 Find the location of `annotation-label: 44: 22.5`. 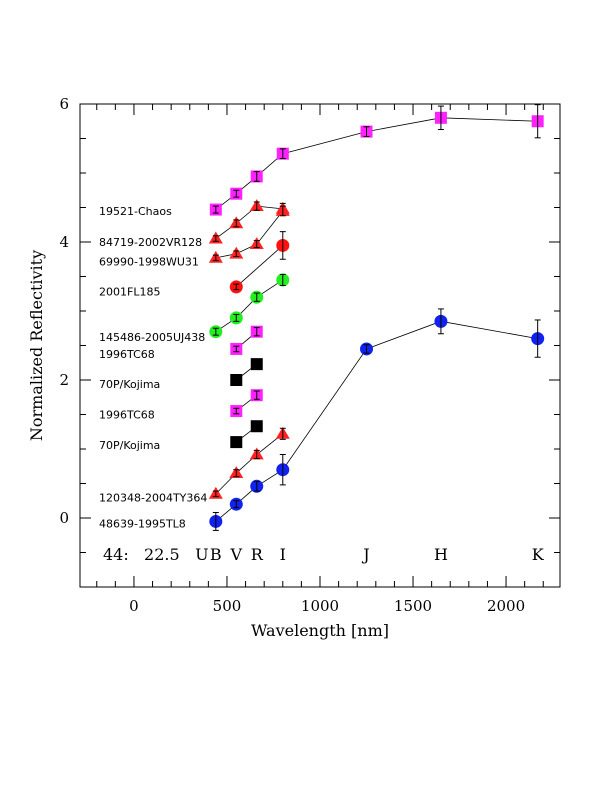

annotation-label: 44: 22.5 is located at coordinates (141, 554).